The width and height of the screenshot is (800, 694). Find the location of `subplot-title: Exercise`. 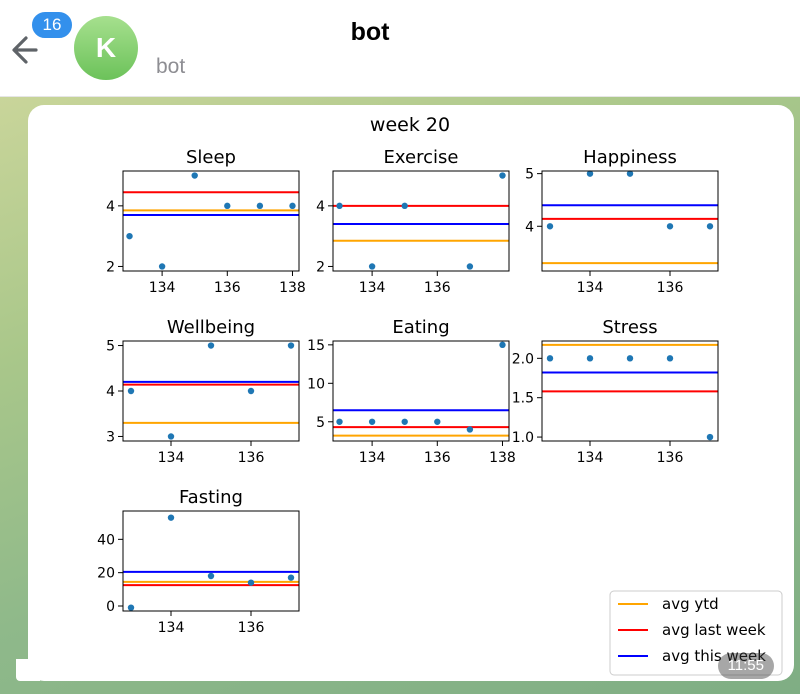

subplot-title: Exercise is located at coordinates (421, 157).